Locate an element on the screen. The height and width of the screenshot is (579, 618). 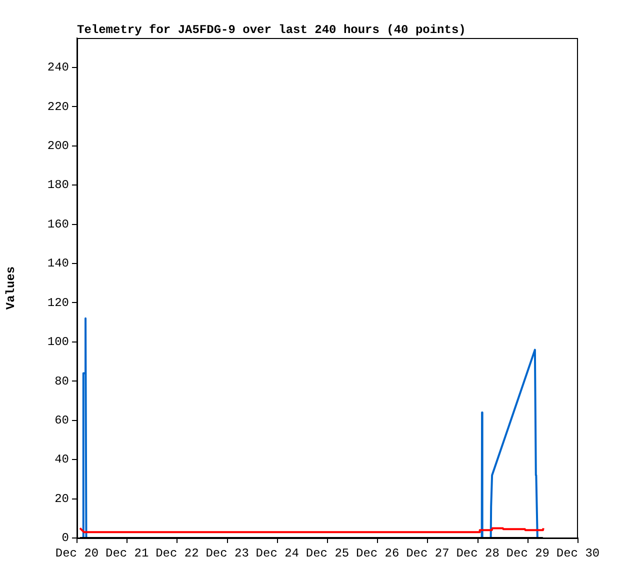
y-tick-label: 140 is located at coordinates (58, 263).